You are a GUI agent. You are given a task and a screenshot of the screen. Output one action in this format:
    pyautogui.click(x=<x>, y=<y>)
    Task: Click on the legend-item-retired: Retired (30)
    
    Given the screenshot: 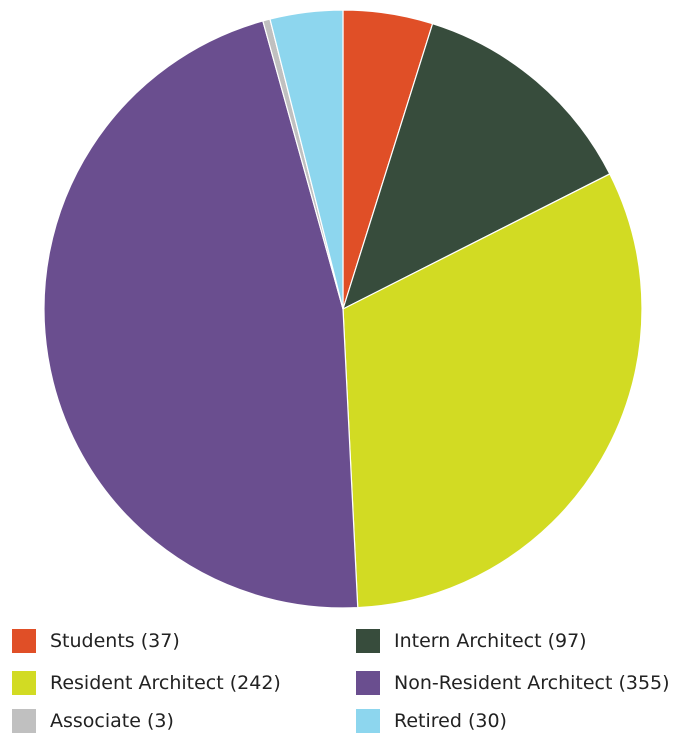 What is the action you would take?
    pyautogui.click(x=431, y=721)
    